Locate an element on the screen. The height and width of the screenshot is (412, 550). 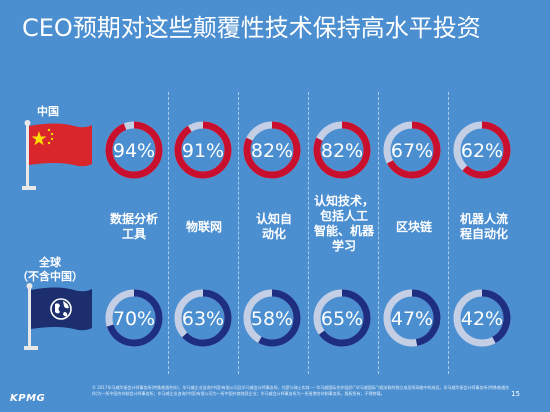
kpmg-logo: KPMG is located at coordinates (28, 398).